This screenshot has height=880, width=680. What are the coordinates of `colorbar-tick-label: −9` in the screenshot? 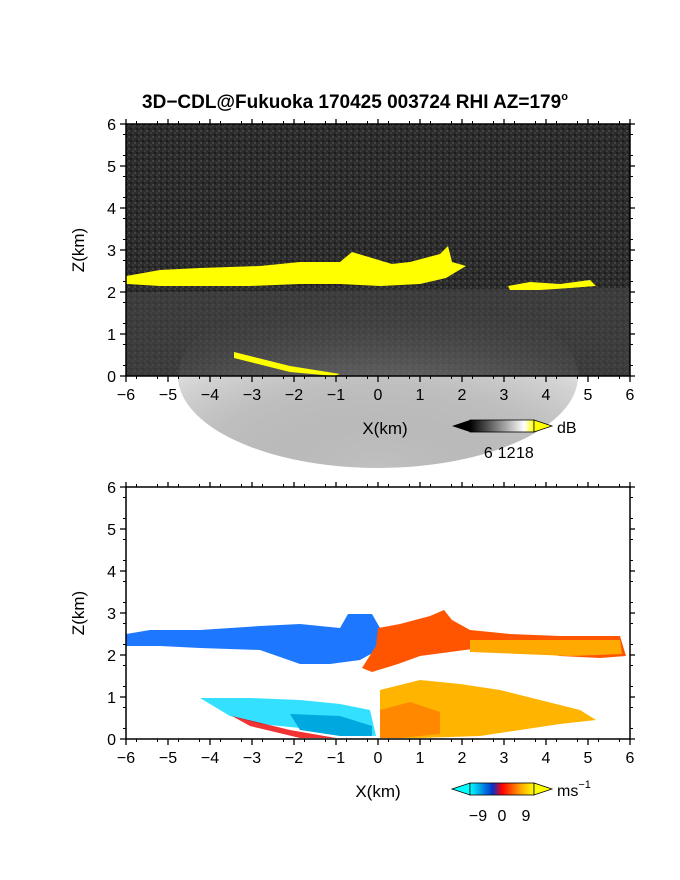 It's located at (478, 816).